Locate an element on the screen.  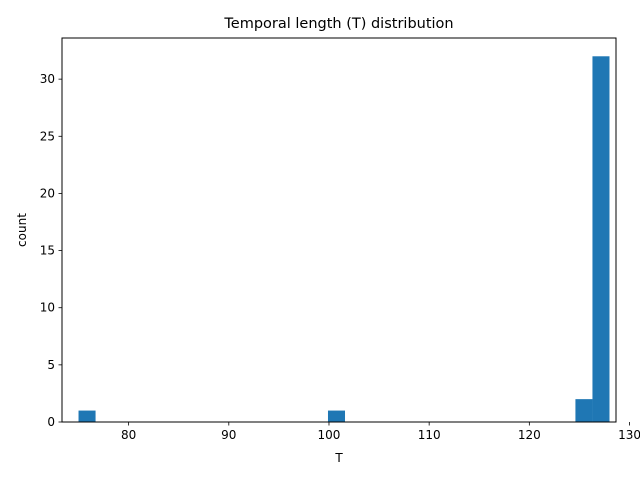
x-tick-label-2: 100 is located at coordinates (329, 435).